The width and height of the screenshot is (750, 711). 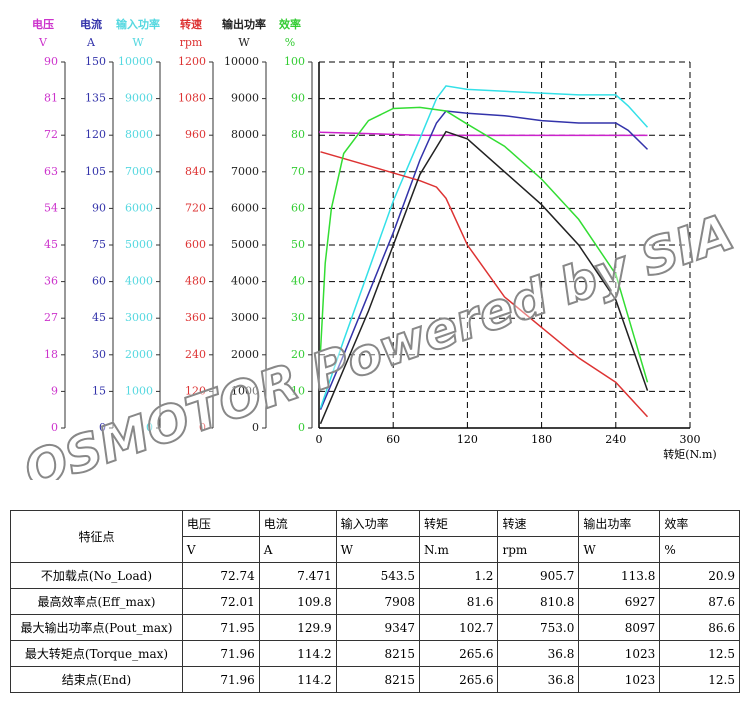 I want to click on y-axis-name: 输出功率, so click(x=244, y=24).